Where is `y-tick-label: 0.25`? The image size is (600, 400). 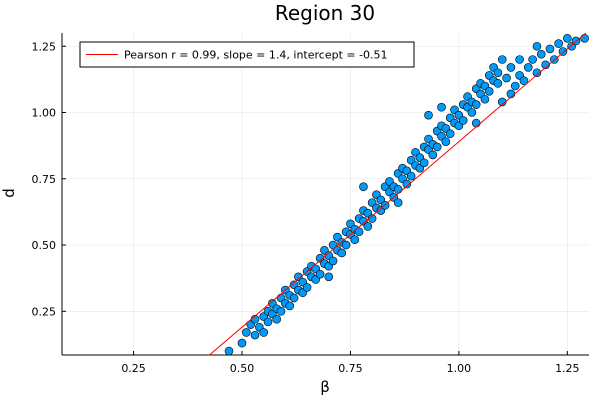 y-tick-label: 0.25 is located at coordinates (44, 311).